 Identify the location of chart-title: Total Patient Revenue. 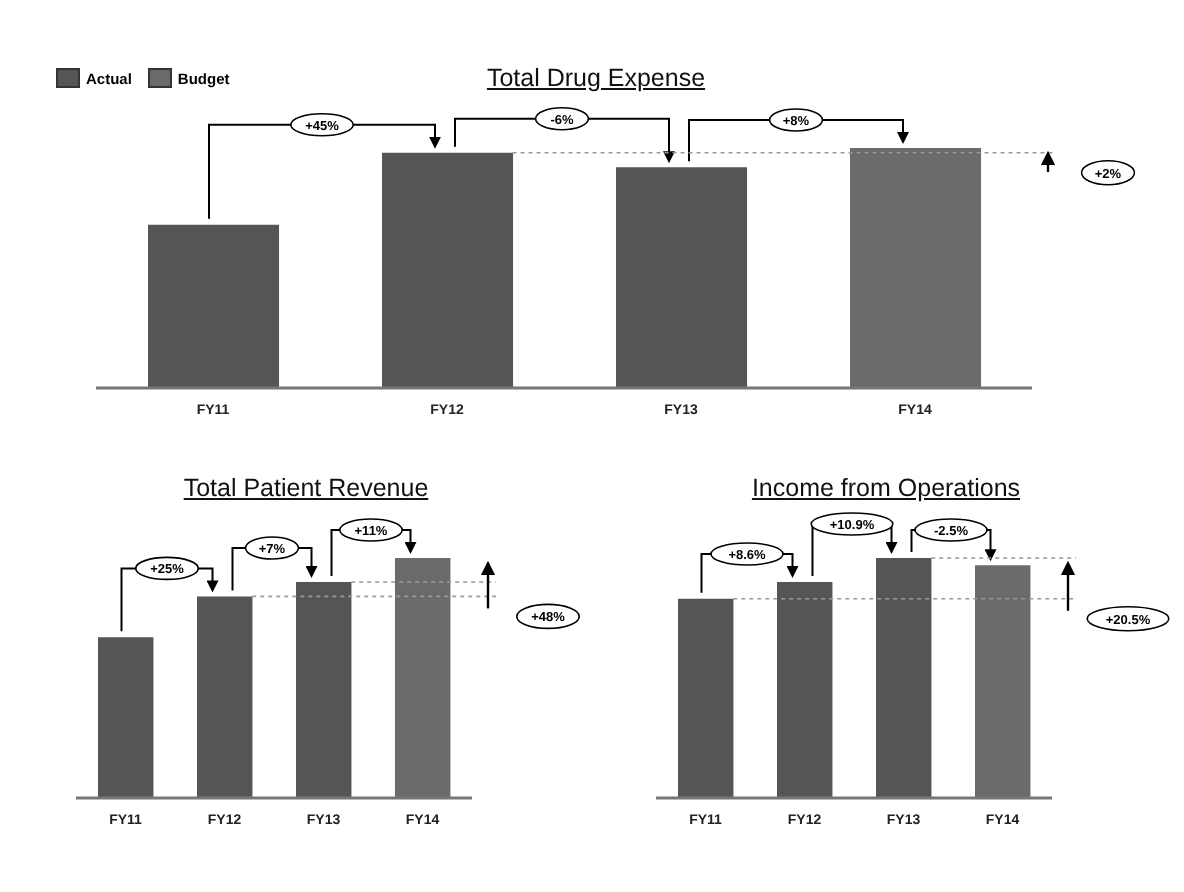
(306, 488).